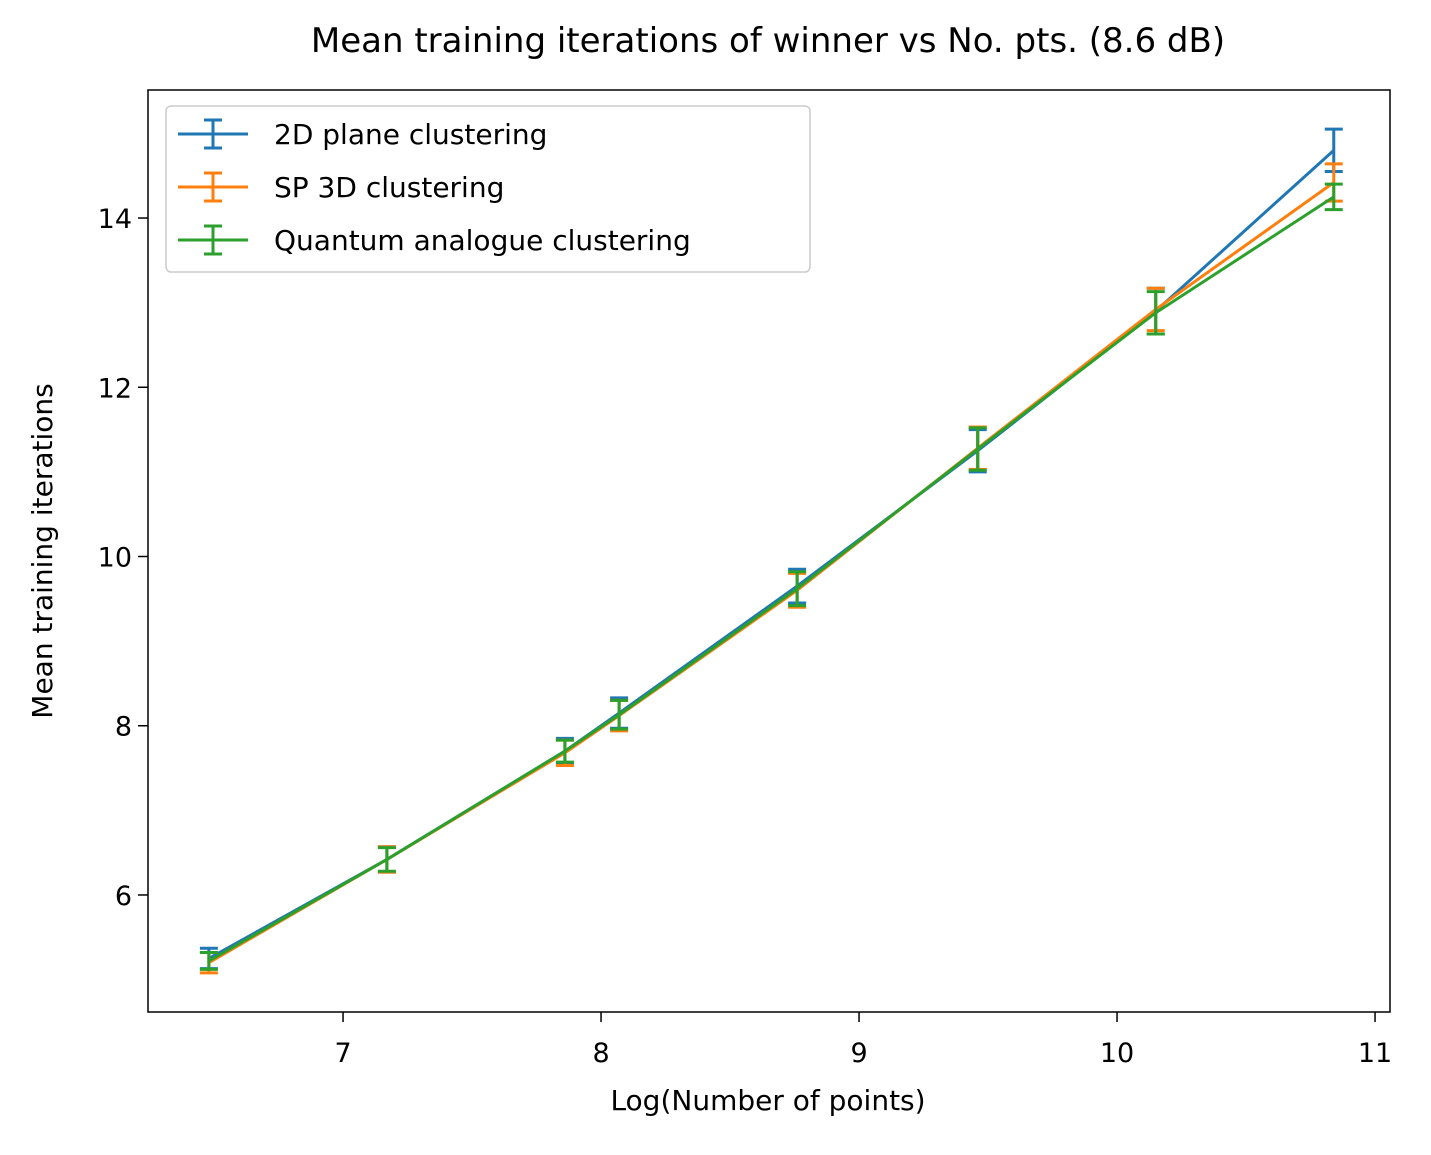 The height and width of the screenshot is (1155, 1431). I want to click on legend-label: SP 3D clustering, so click(389, 187).